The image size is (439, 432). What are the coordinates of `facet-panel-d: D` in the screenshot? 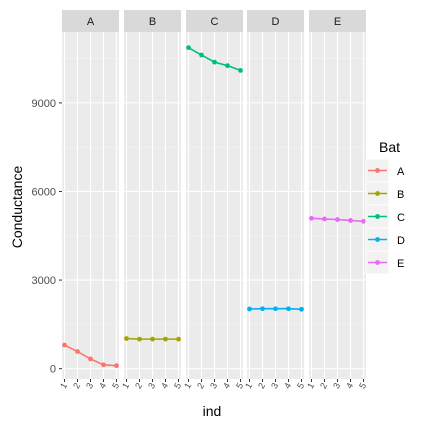 It's located at (275, 194).